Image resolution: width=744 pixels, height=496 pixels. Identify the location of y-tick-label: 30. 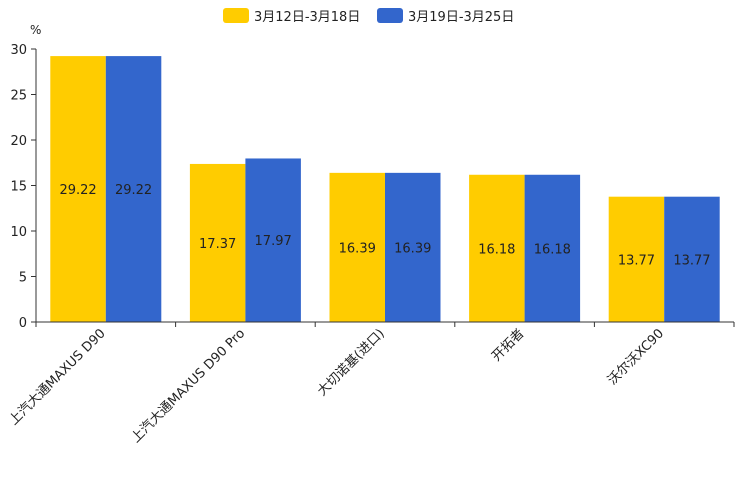
(18, 50).